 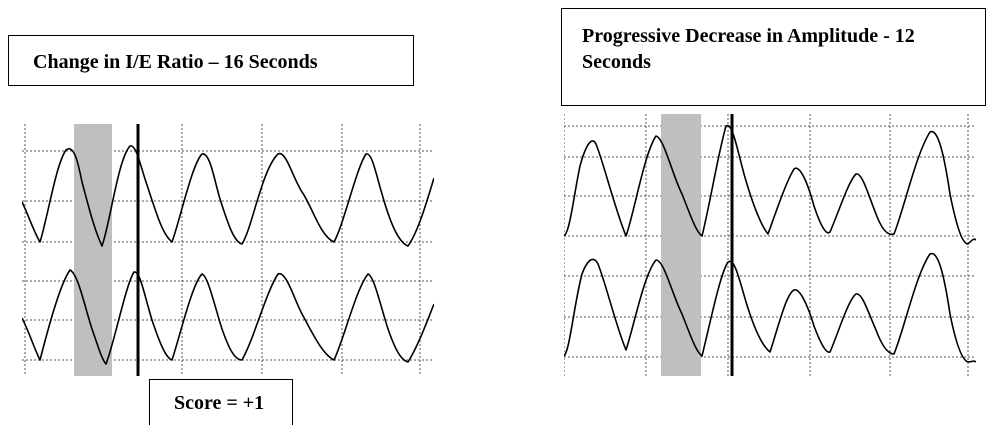 I want to click on score-box: Score = +1, so click(x=221, y=402).